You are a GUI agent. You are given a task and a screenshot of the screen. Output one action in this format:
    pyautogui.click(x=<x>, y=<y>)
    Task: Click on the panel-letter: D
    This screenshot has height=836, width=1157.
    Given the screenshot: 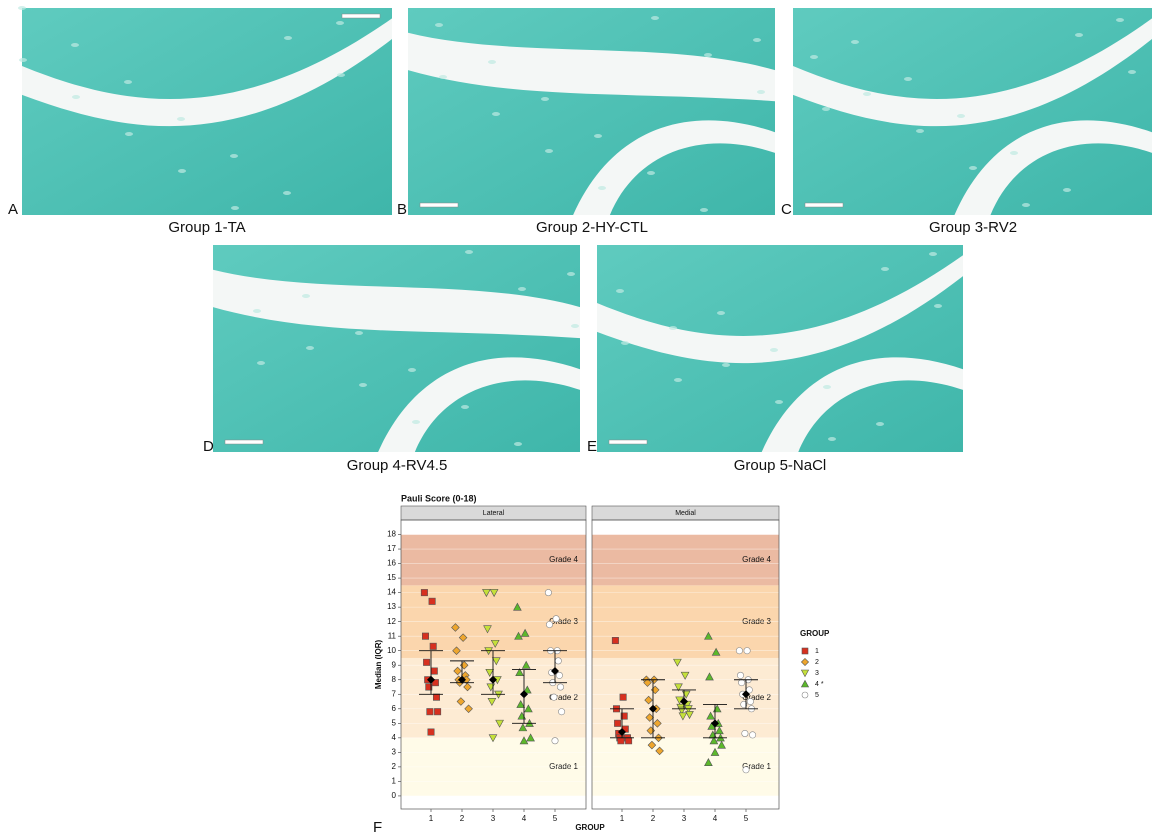 What is the action you would take?
    pyautogui.click(x=208, y=446)
    